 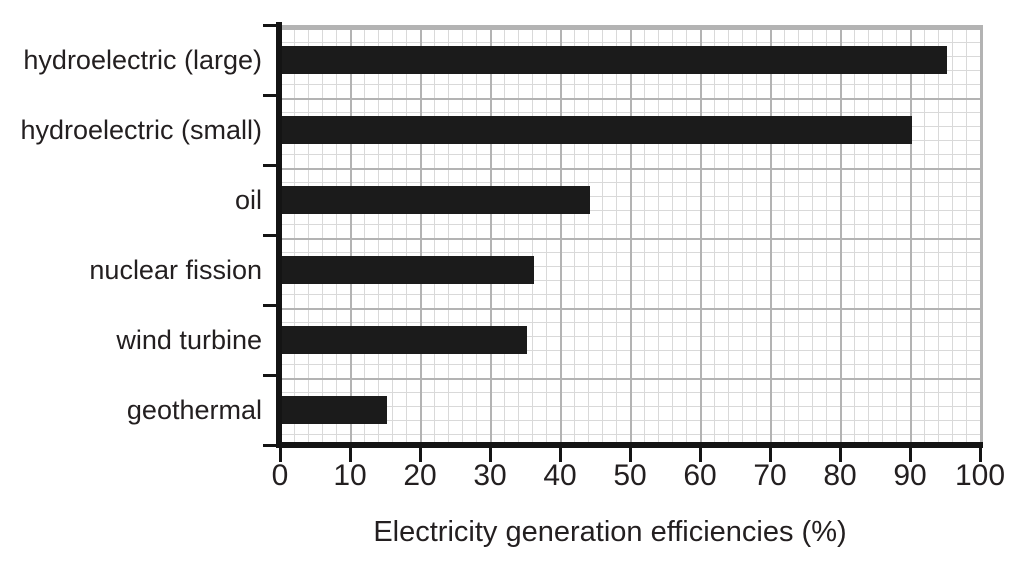 I want to click on category-label: hydroelectric (large), so click(x=142, y=60).